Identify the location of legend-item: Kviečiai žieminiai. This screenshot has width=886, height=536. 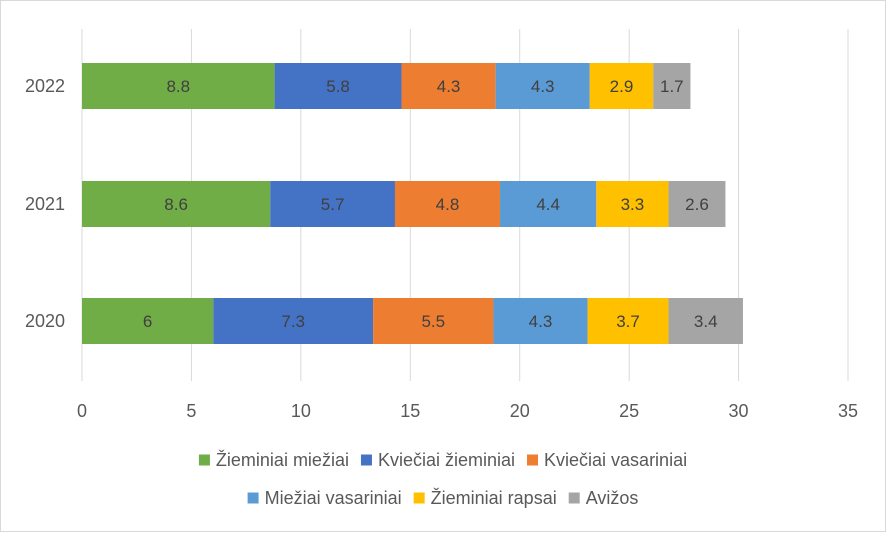
(437, 460).